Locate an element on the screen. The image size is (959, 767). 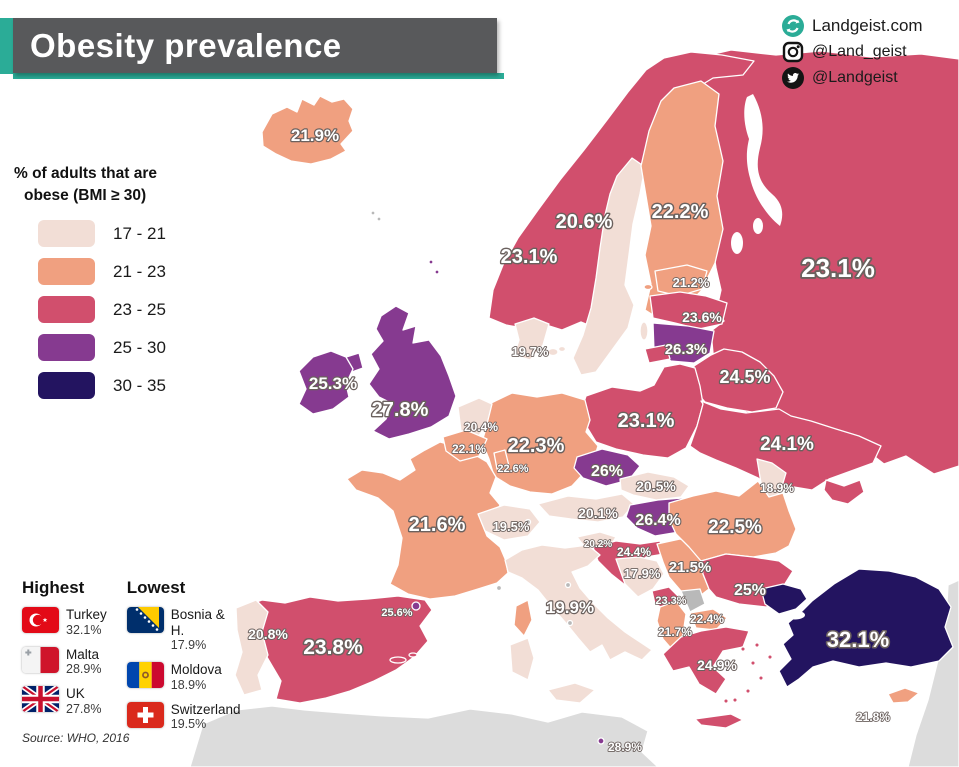
country-vatican is located at coordinates (570, 623).